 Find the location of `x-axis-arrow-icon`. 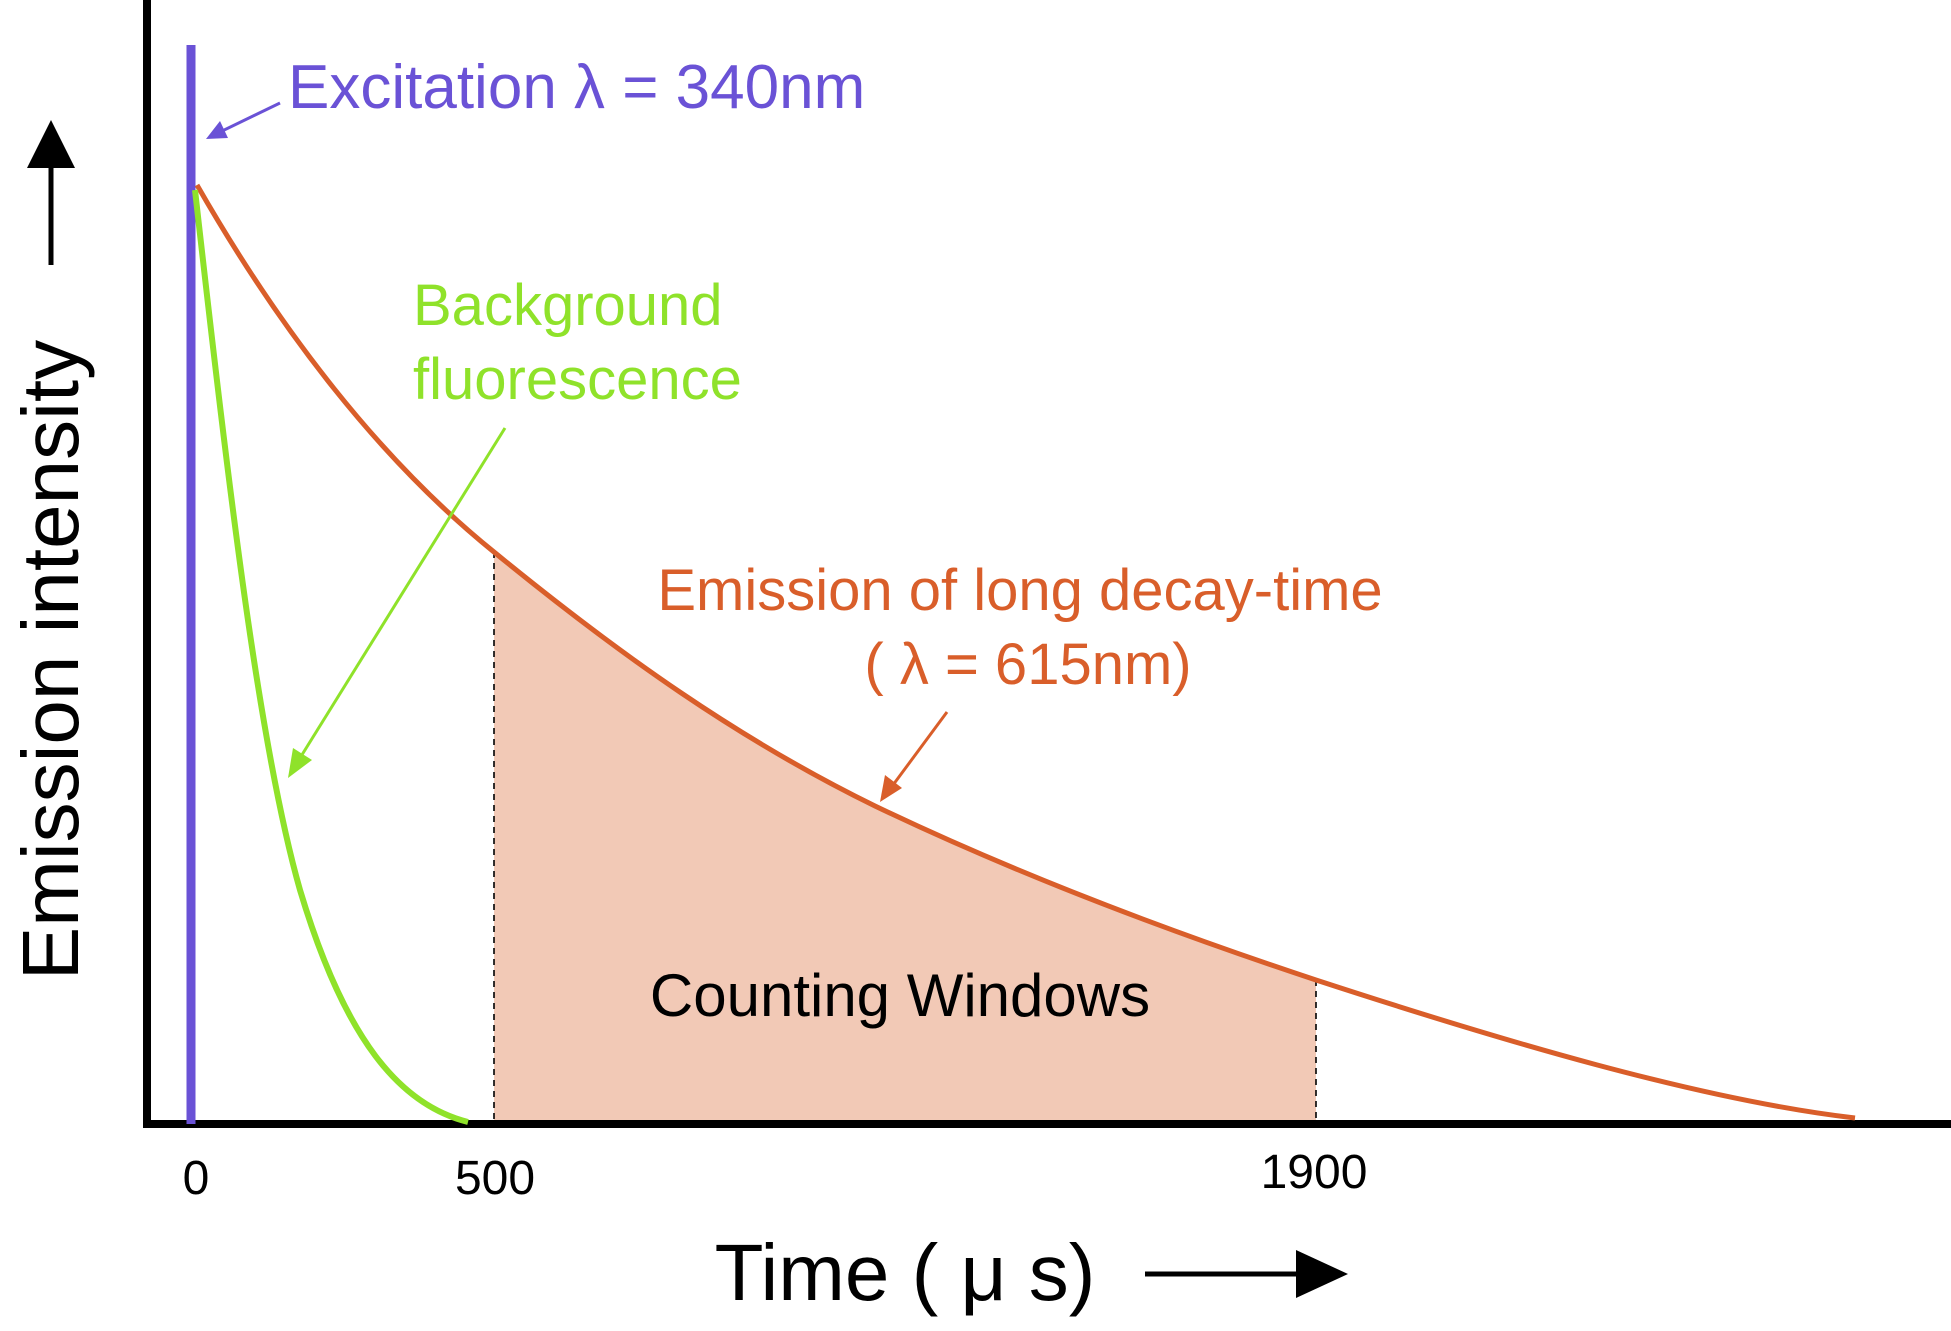

x-axis-arrow-icon is located at coordinates (1246, 1274).